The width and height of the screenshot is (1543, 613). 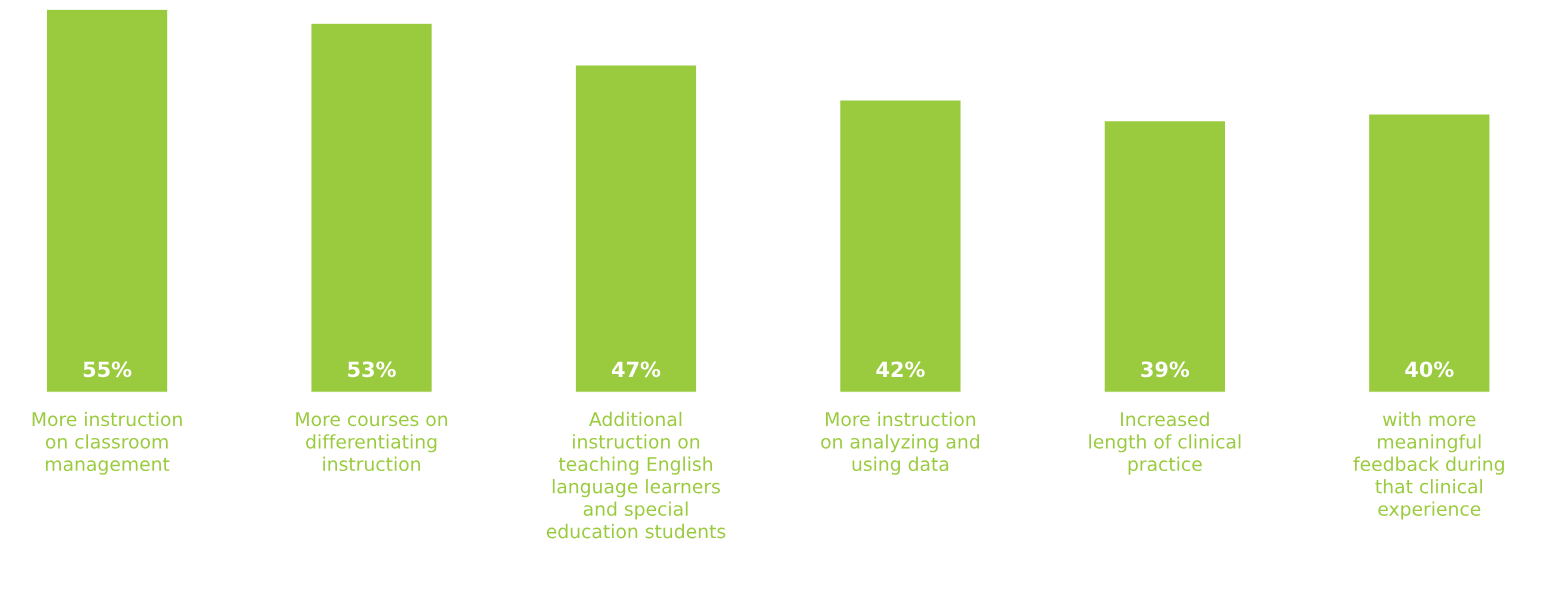 What do you see at coordinates (1165, 443) in the screenshot?
I see `x-tick-label: Increased length of clinical practice` at bounding box center [1165, 443].